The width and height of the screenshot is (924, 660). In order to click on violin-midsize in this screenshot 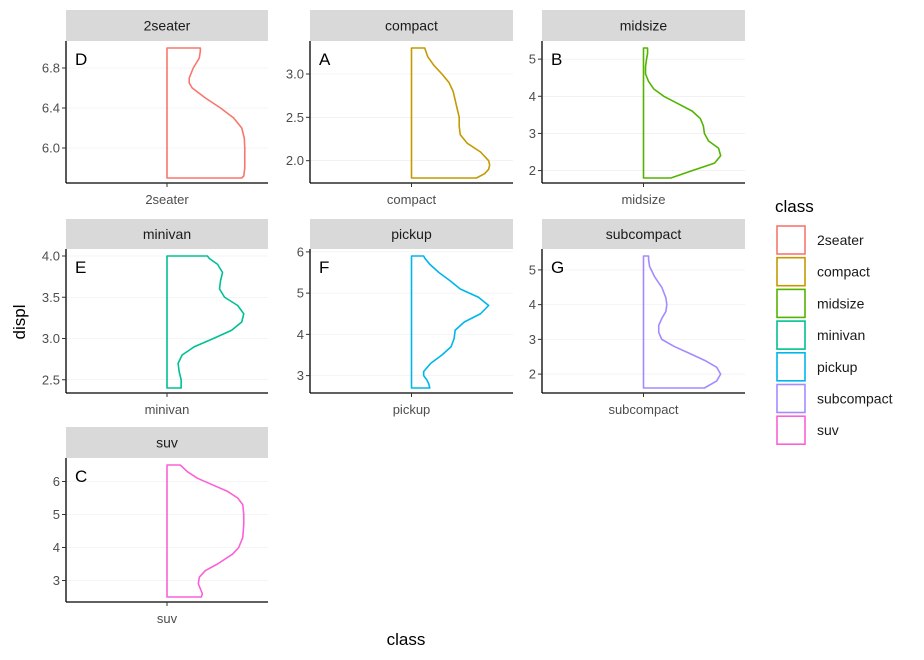, I will do `click(682, 113)`.